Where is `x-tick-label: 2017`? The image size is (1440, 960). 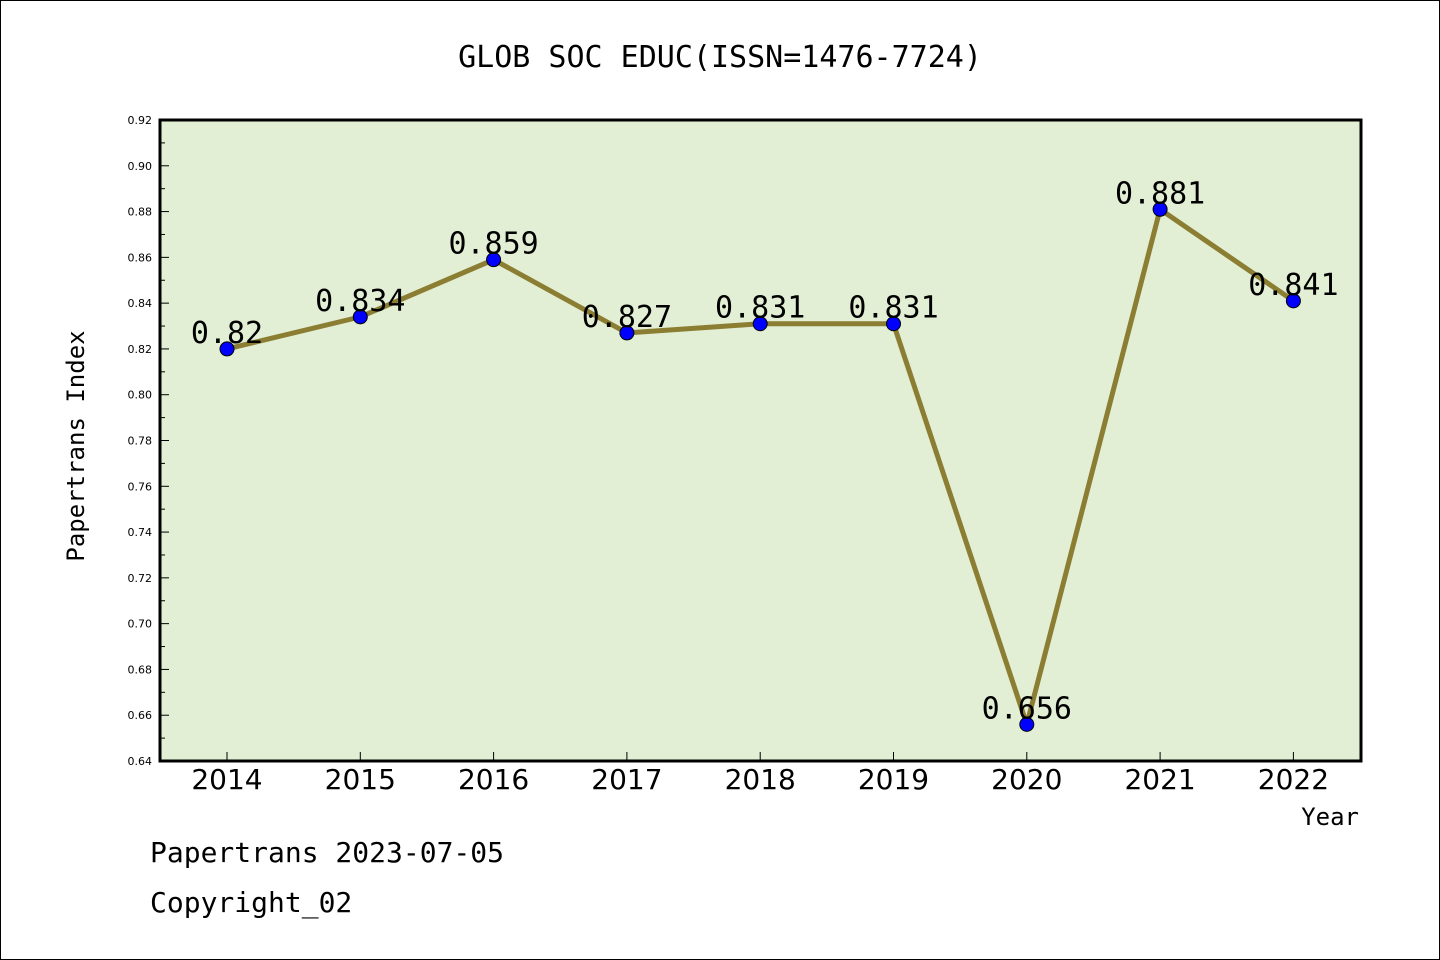 x-tick-label: 2017 is located at coordinates (626, 779).